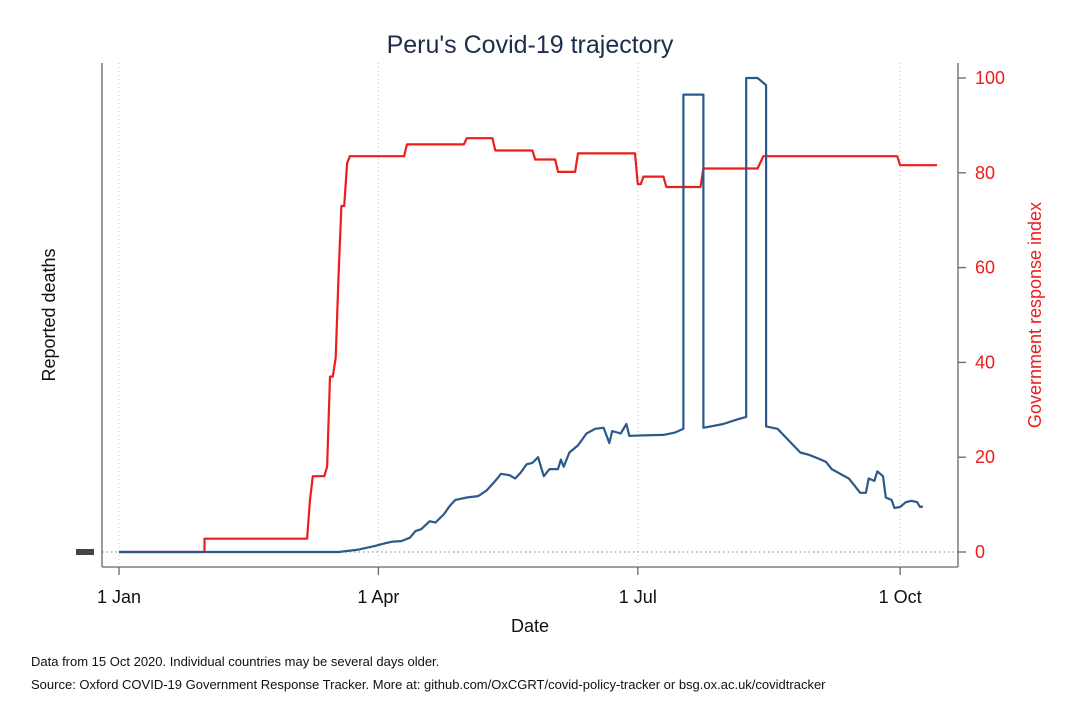  Describe the element at coordinates (530, 45) in the screenshot. I see `chart-title: Peru's Covid-19 trajectory` at that location.